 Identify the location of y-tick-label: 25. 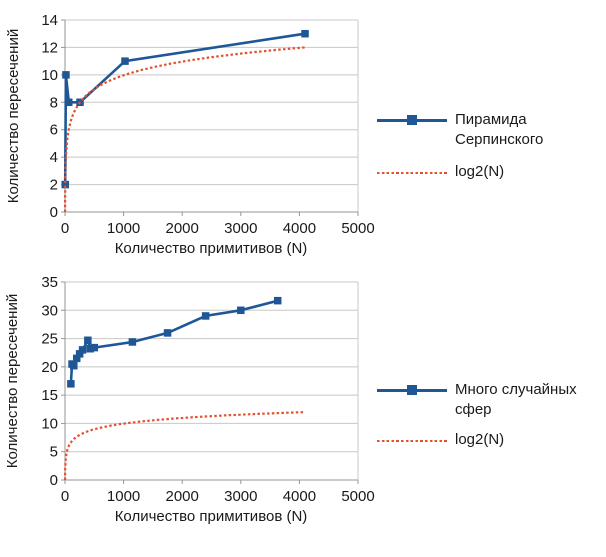
(49, 339).